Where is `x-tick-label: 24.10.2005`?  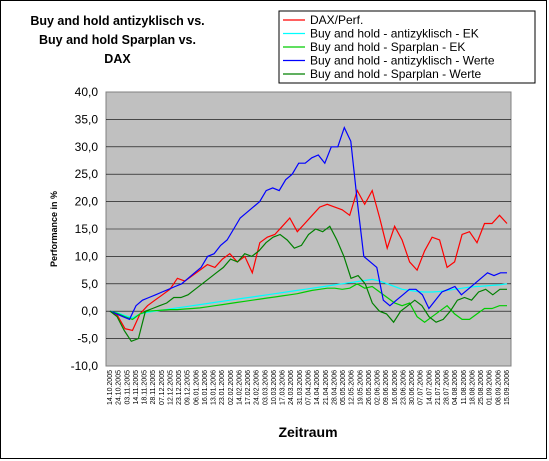
x-tick-label: 24.10.2005 is located at coordinates (119, 387).